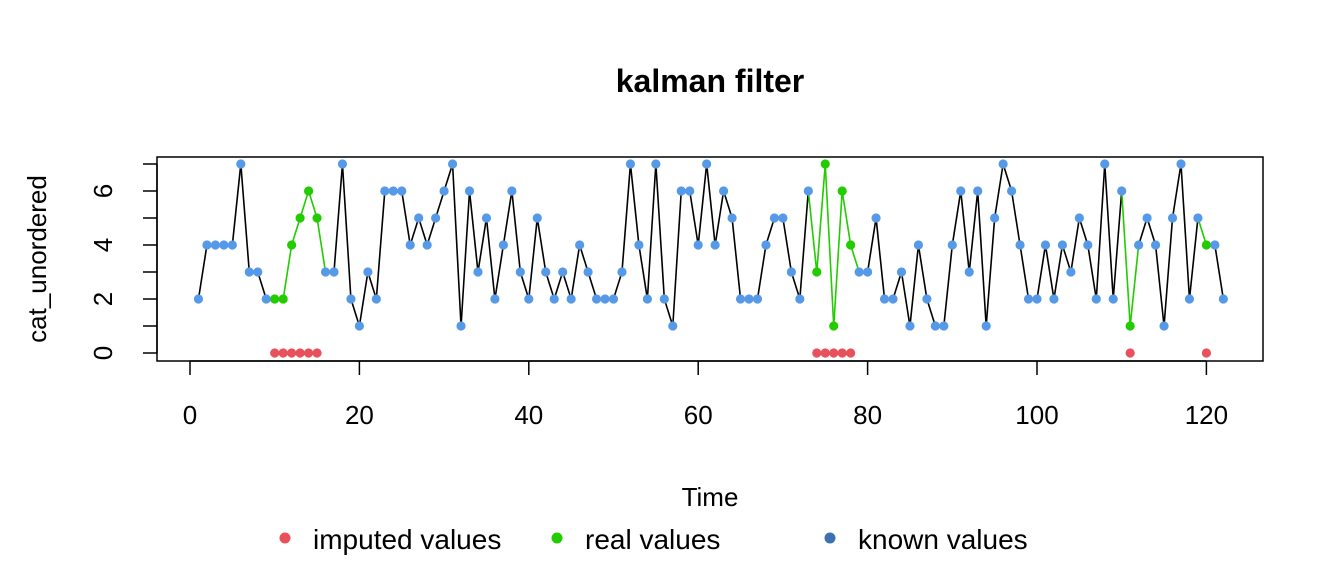 The width and height of the screenshot is (1344, 576). What do you see at coordinates (1036, 415) in the screenshot?
I see `x-tick-label: 100` at bounding box center [1036, 415].